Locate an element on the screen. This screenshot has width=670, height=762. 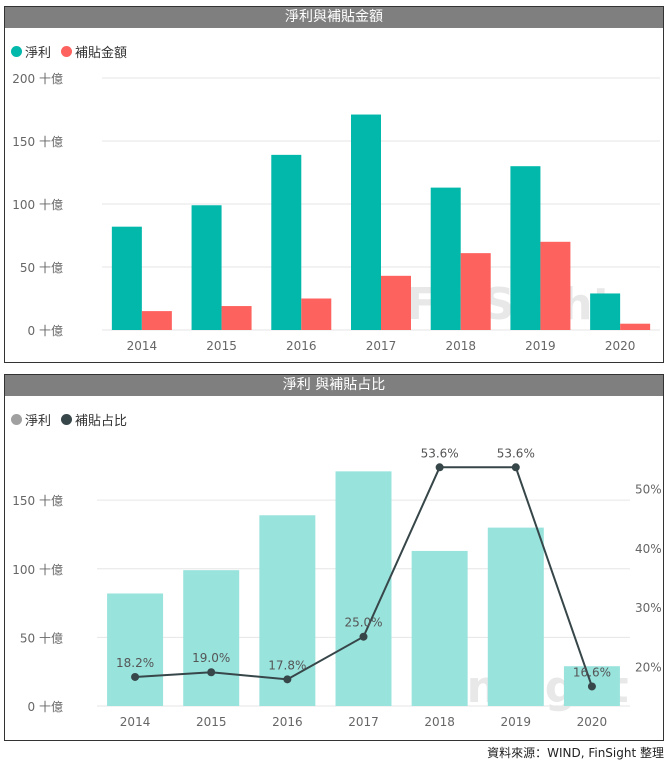
chart2-title: 淨利 與補貼占比 is located at coordinates (334, 385).